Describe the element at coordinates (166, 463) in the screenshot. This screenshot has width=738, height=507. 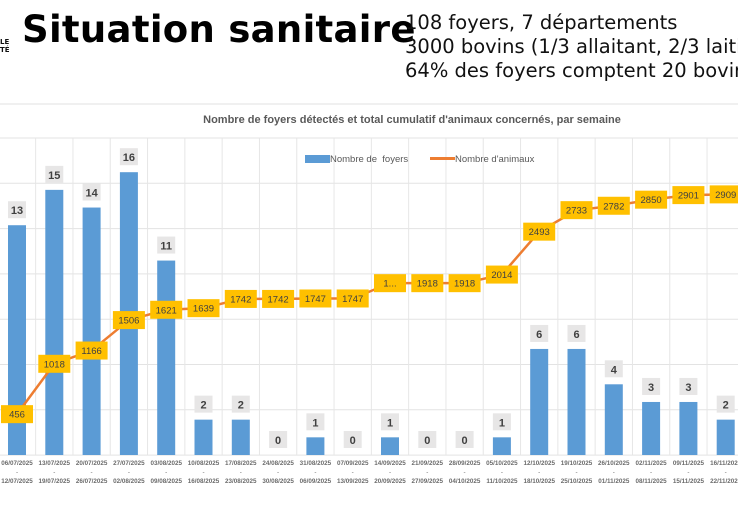
I see `x-tick-label-start: 03/08/2025` at that location.